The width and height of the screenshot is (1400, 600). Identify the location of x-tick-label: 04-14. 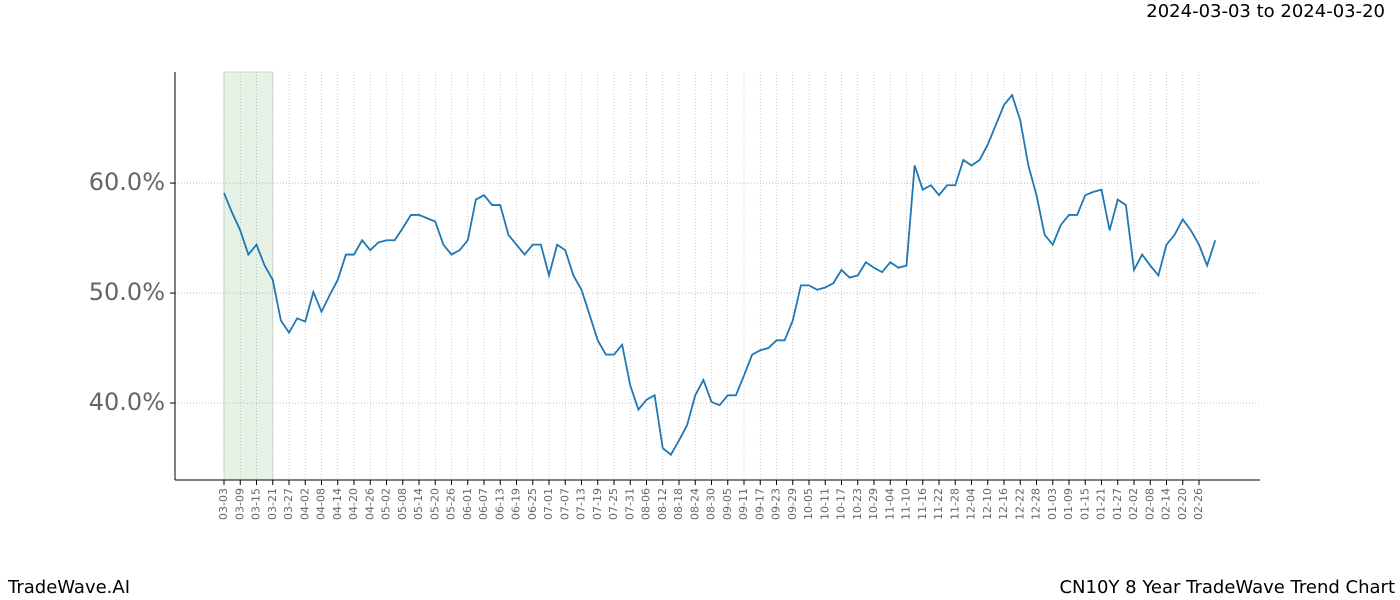
(337, 504).